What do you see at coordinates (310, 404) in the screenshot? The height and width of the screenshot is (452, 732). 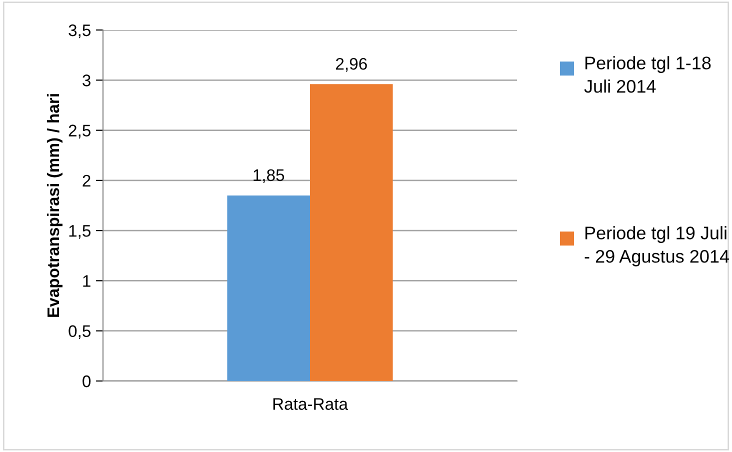 I see `x-tick-label: Rata-Rata` at bounding box center [310, 404].